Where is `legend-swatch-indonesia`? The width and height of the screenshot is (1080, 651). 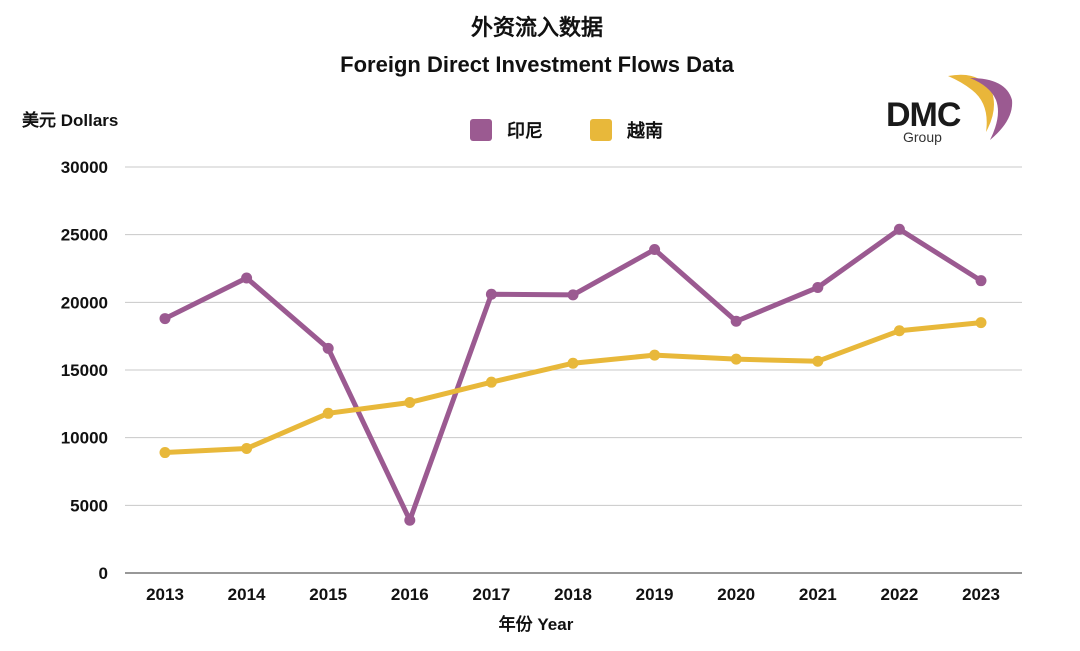
legend-swatch-indonesia is located at coordinates (481, 130).